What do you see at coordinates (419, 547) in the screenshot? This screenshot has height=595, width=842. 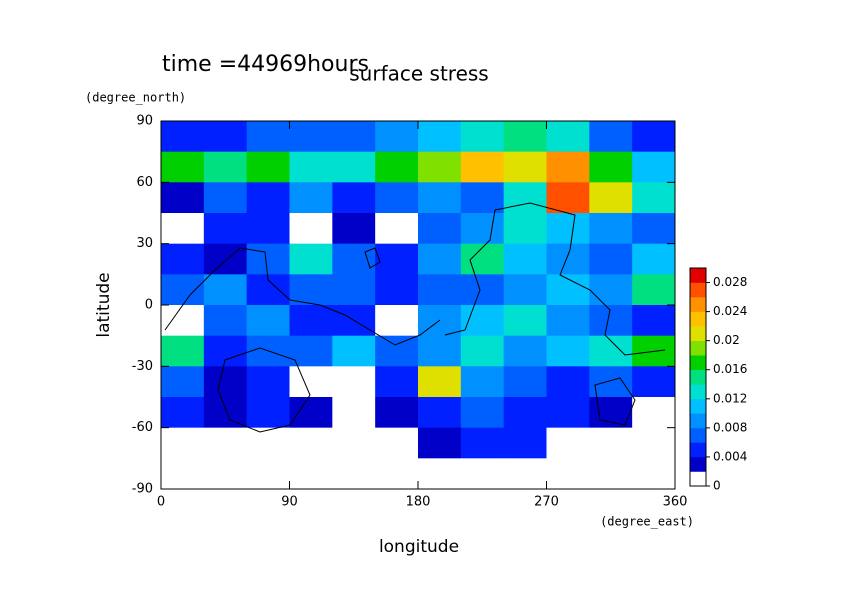 I see `x-axis-label: longitude` at bounding box center [419, 547].